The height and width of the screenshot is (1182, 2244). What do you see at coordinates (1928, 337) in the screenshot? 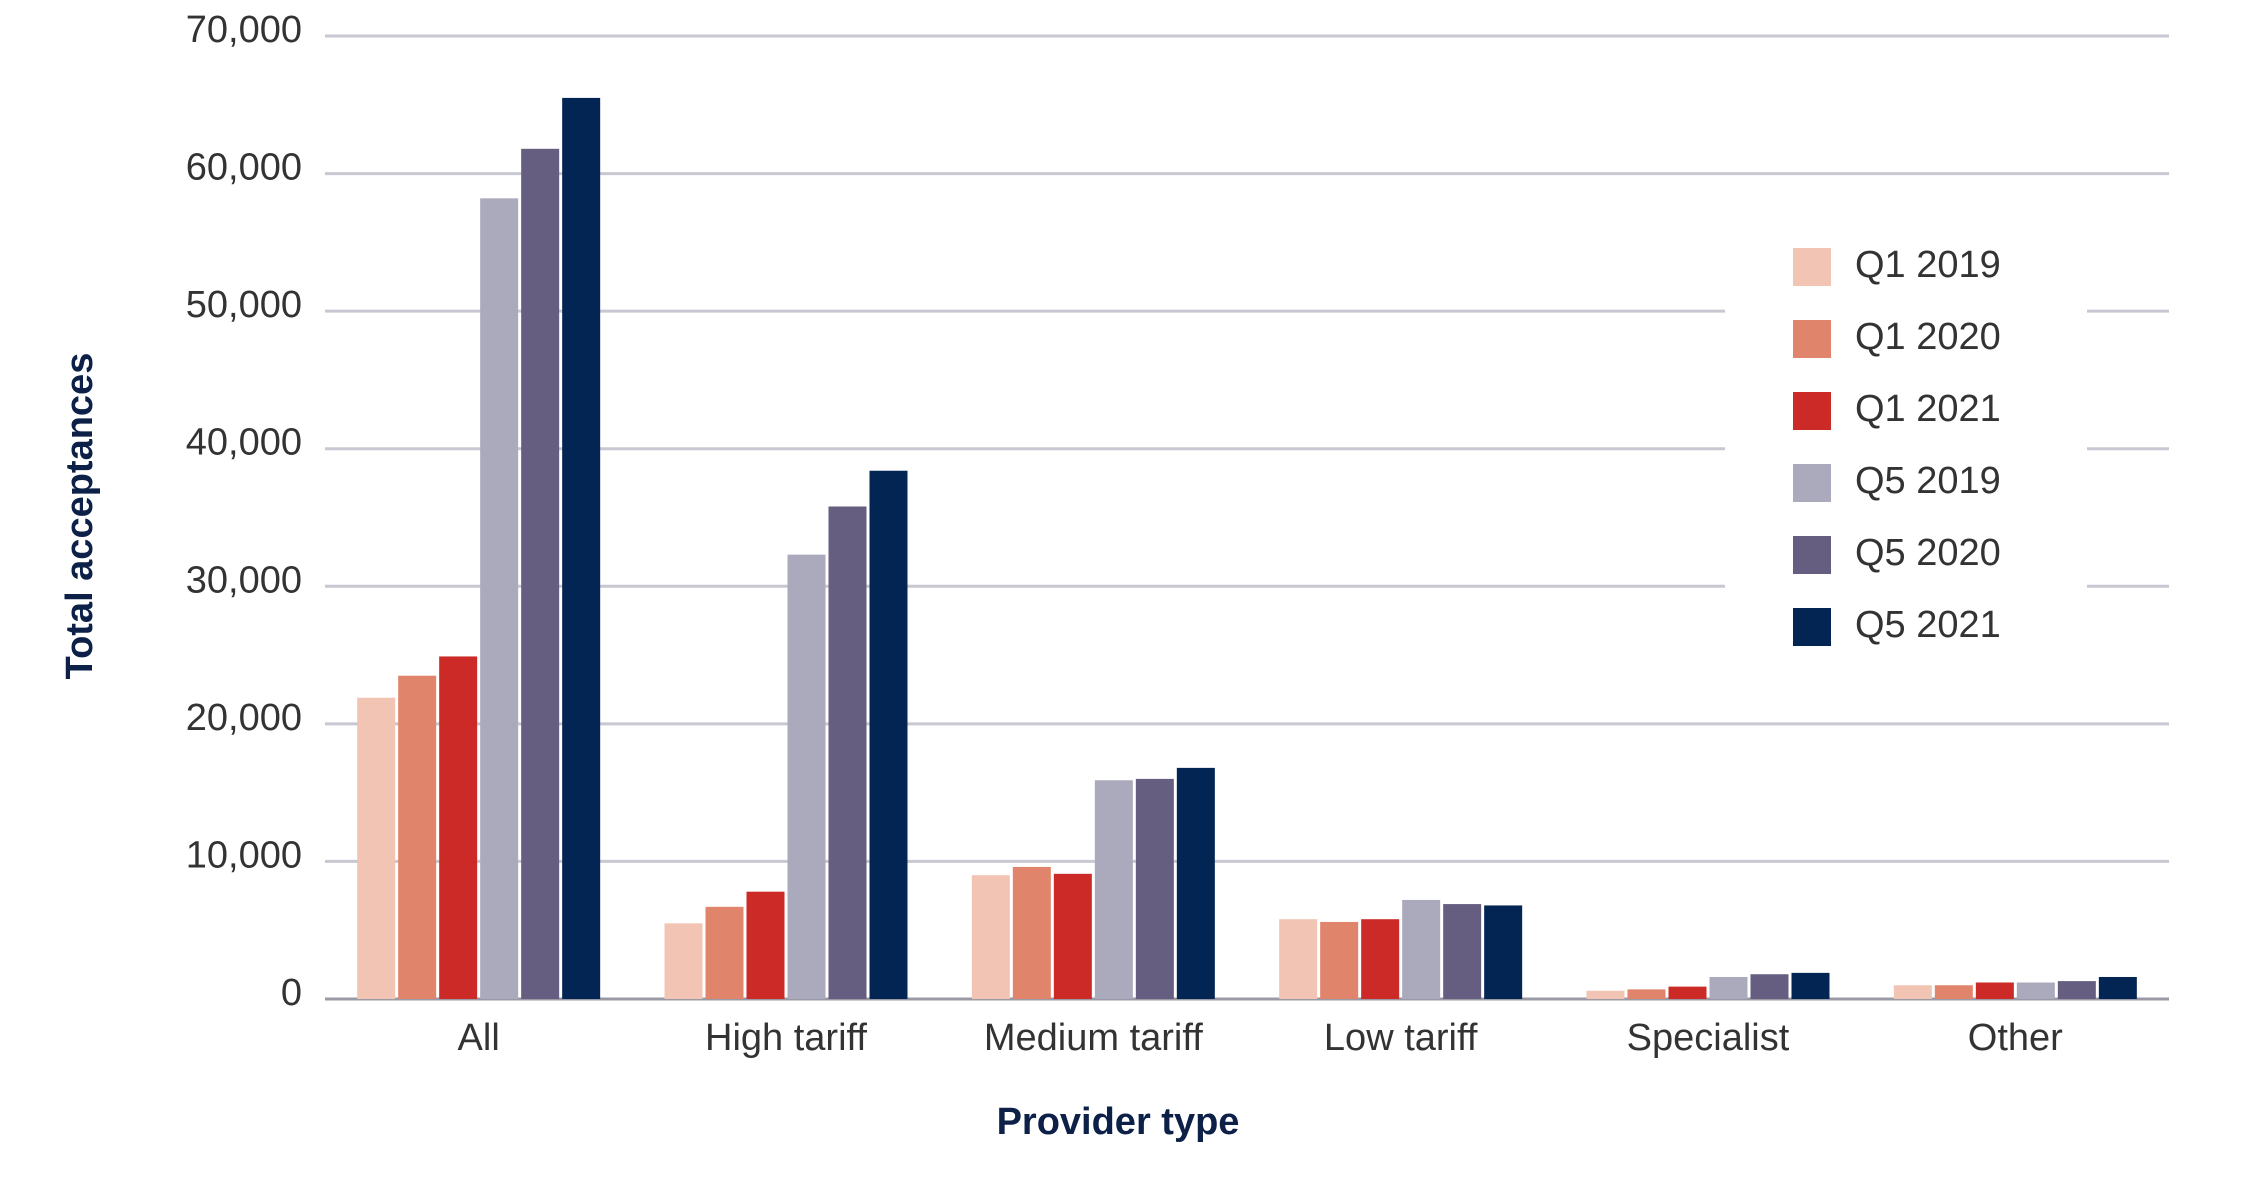
I see `legend-label: Q1 2020` at bounding box center [1928, 337].